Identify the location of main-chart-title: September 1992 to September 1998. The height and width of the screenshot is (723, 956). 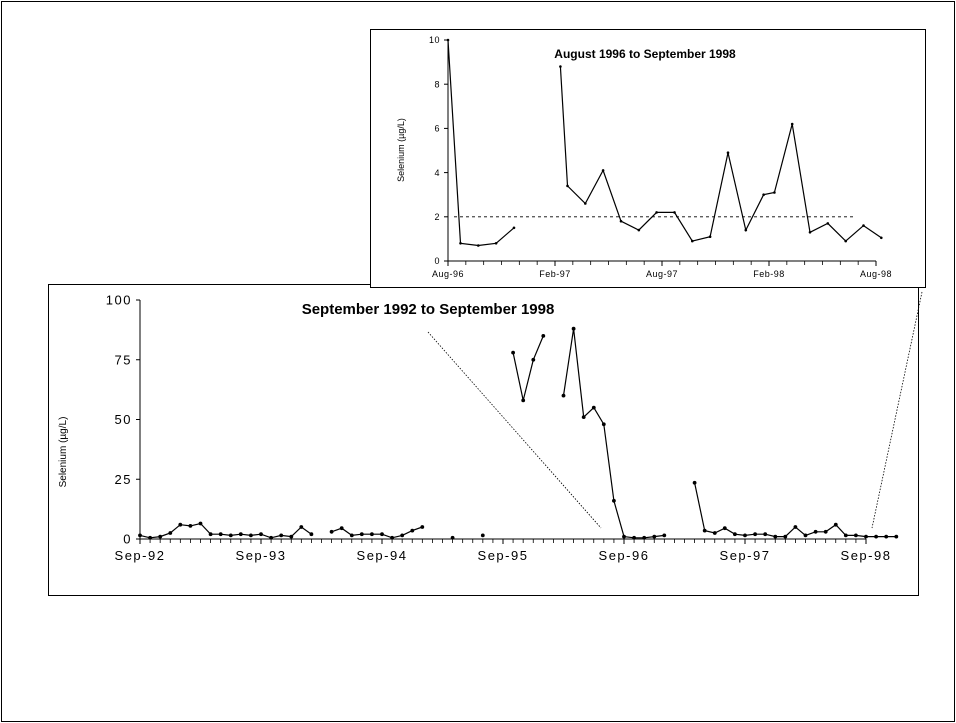
(428, 309).